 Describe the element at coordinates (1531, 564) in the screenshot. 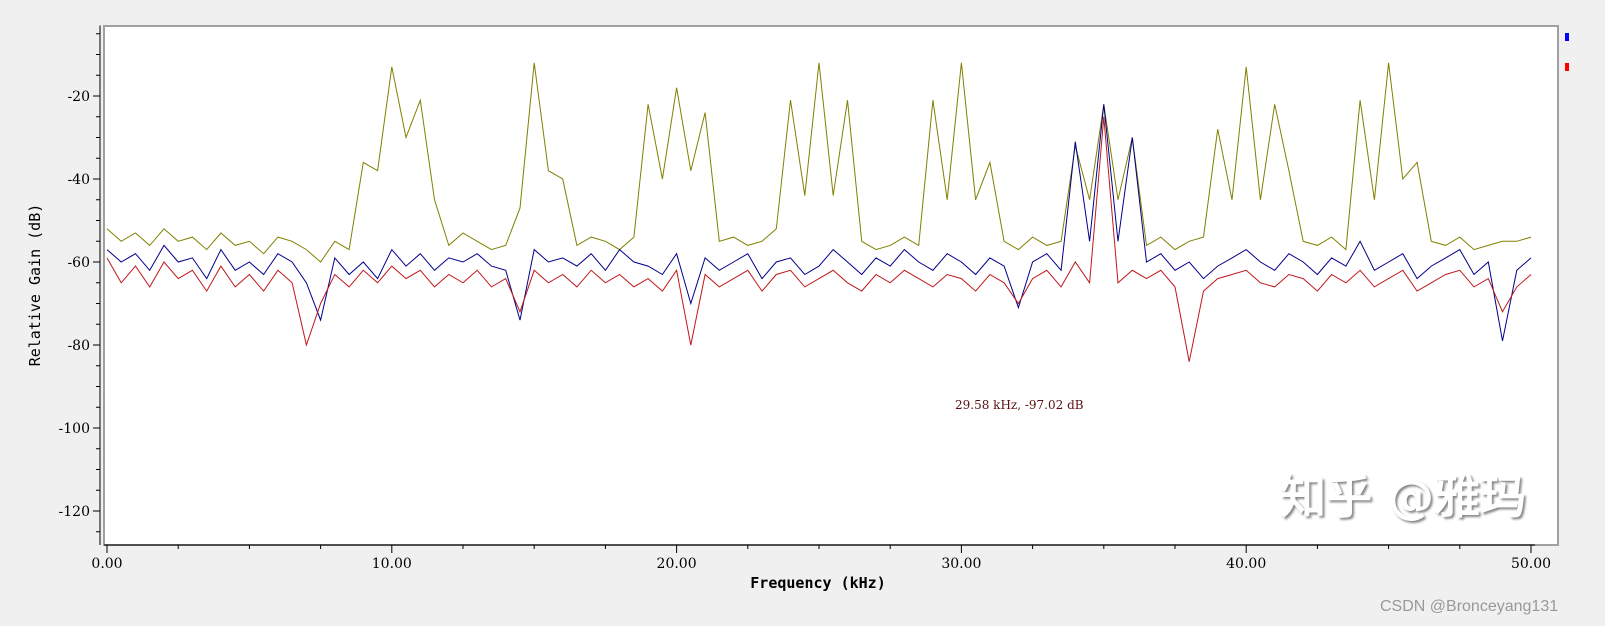

I see `x-tick-label: 50.00` at that location.